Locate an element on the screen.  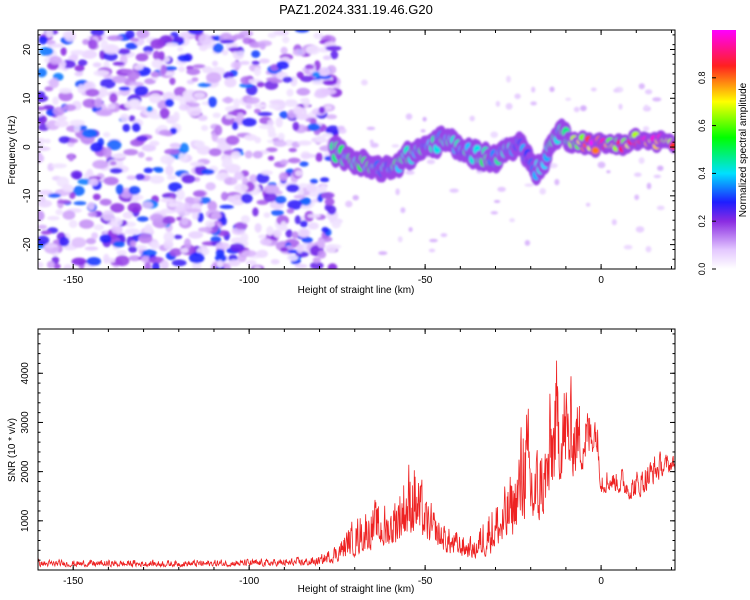
x-tick-label: -150 is located at coordinates (73, 581).